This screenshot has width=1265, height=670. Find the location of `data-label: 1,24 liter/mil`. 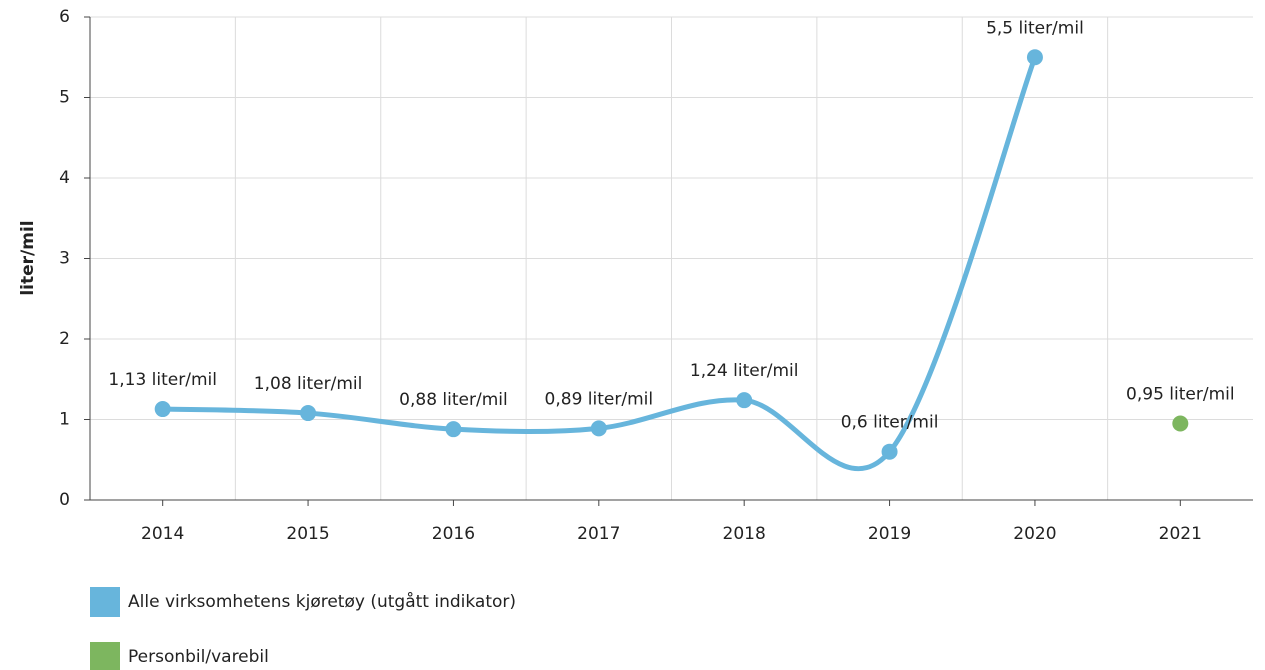

data-label: 1,24 liter/mil is located at coordinates (744, 371).